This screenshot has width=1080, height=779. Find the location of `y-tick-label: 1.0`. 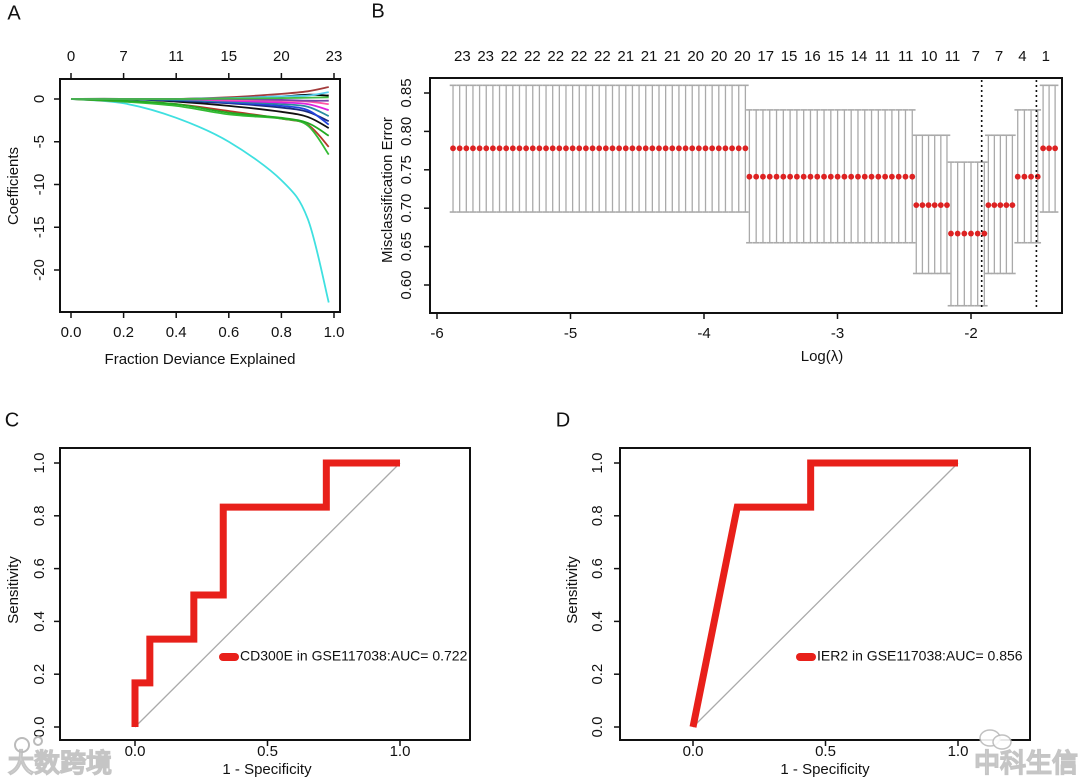

y-tick-label: 1.0 is located at coordinates (39, 463).